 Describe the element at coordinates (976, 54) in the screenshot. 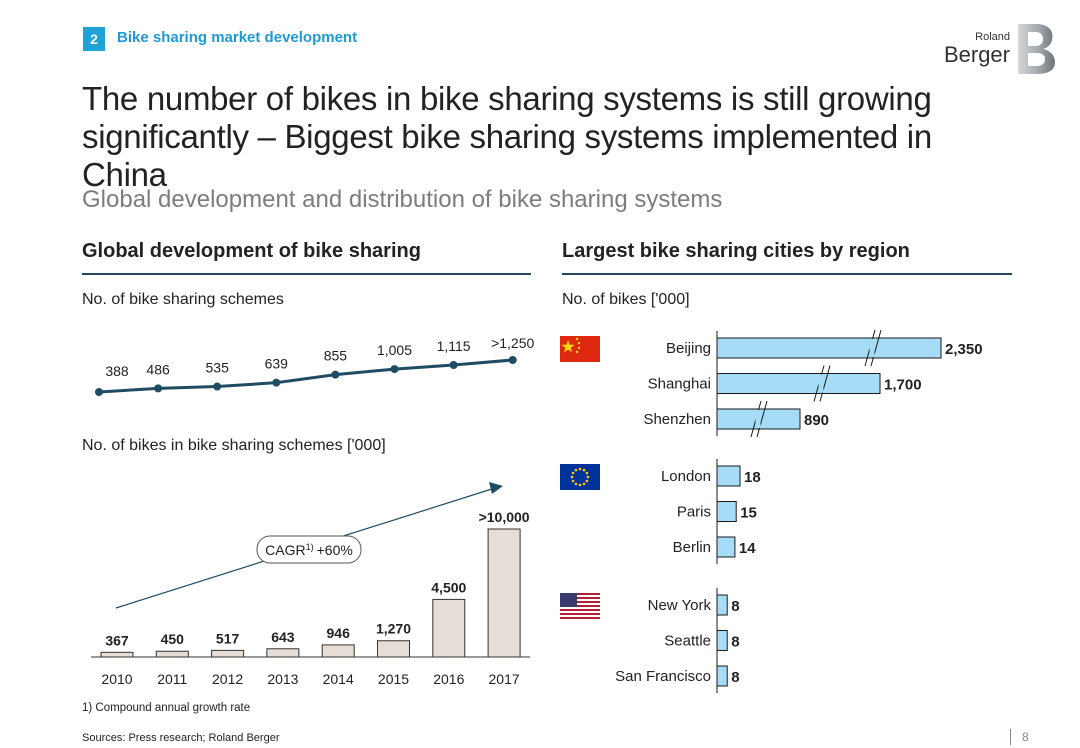

I see `logo-big-text: Berger` at that location.